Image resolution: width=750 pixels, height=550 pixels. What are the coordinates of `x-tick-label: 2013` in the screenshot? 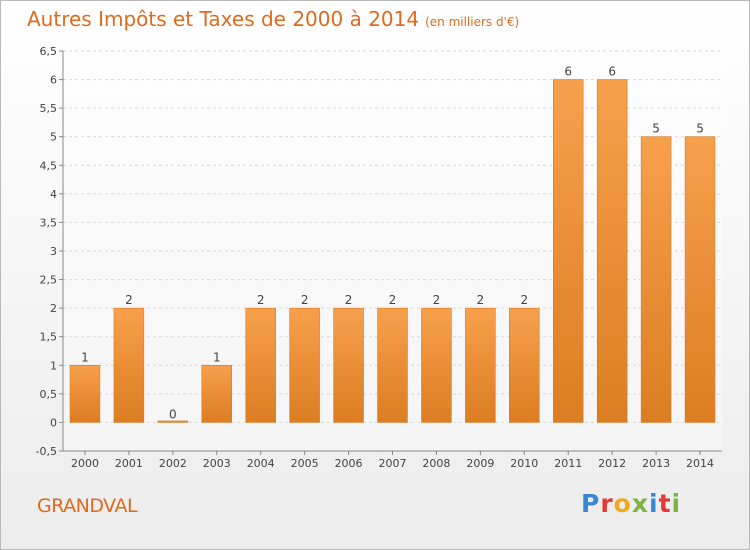 It's located at (656, 463).